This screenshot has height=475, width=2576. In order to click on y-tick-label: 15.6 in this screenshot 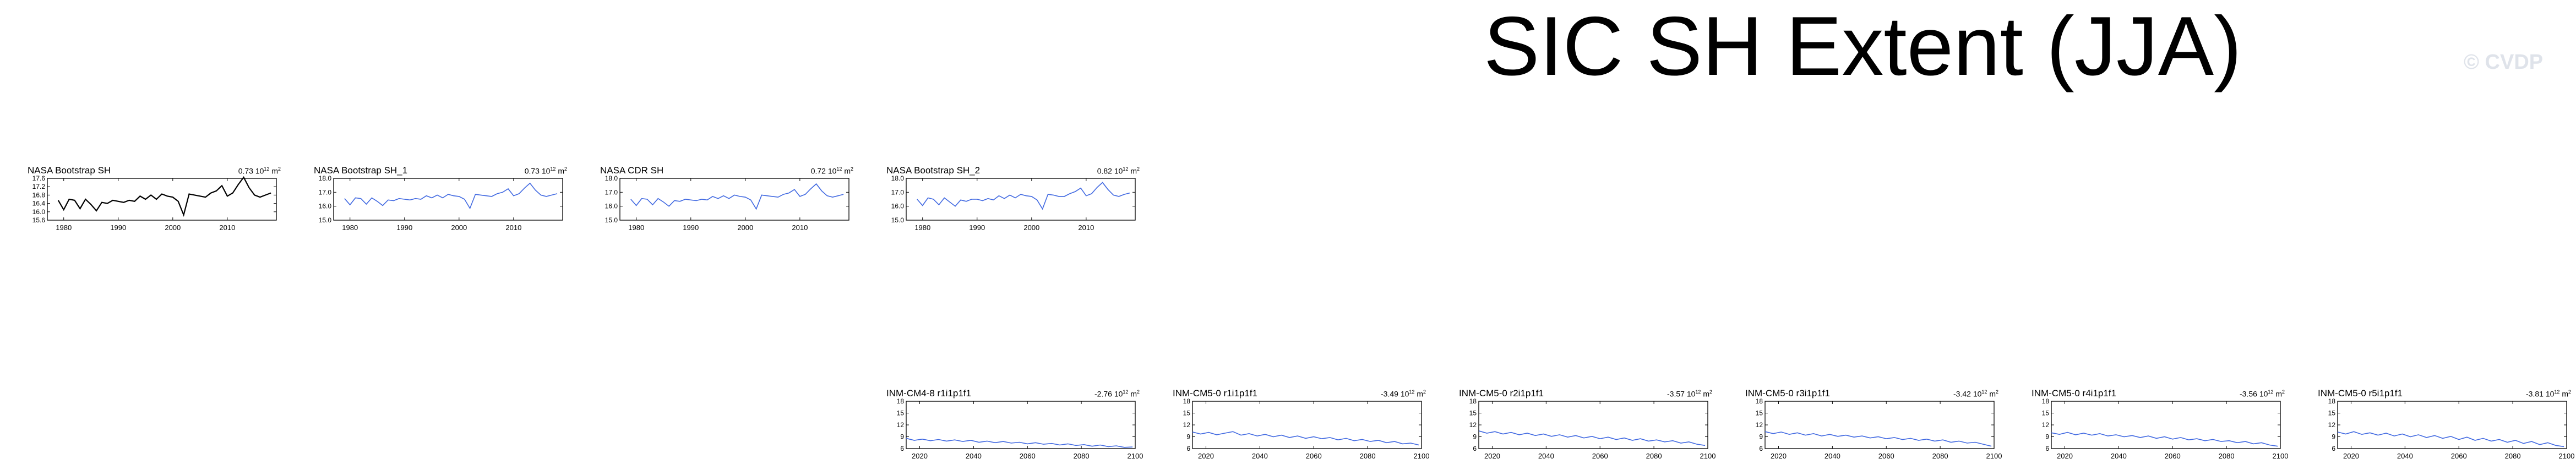, I will do `click(39, 220)`.